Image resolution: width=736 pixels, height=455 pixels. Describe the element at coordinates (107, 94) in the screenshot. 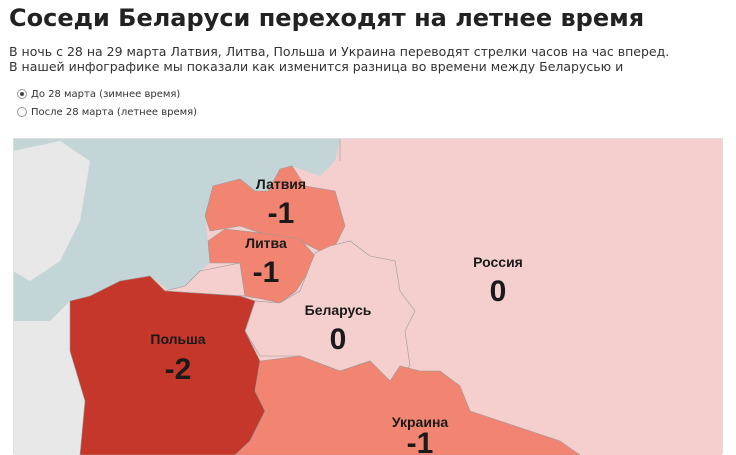

I see `radio-winter-time: До 28 марта (зимнее время)` at that location.